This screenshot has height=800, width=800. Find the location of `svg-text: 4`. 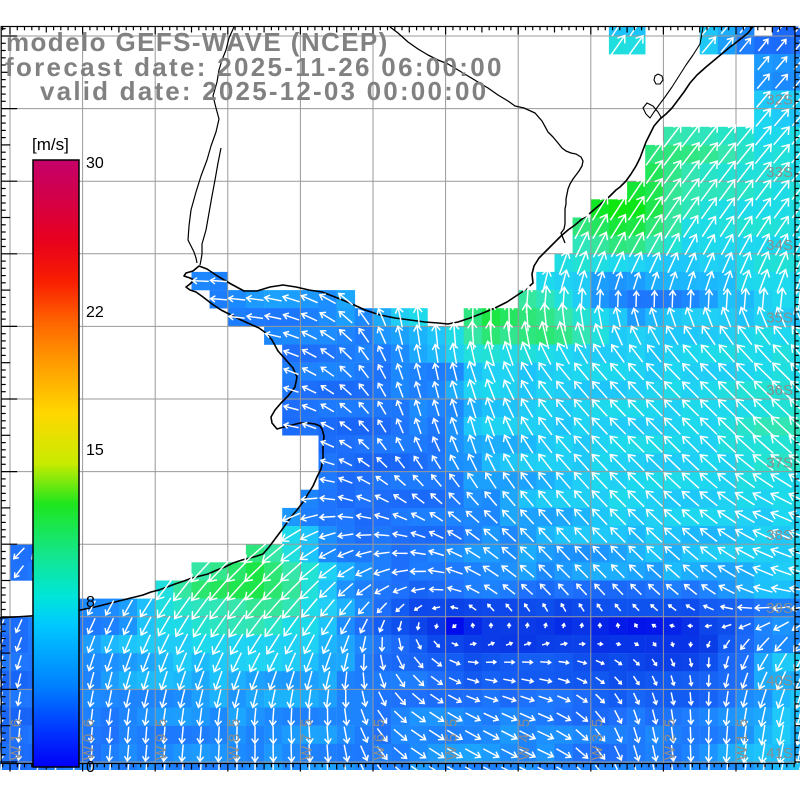

svg-text: 4 is located at coordinates (524, 738).